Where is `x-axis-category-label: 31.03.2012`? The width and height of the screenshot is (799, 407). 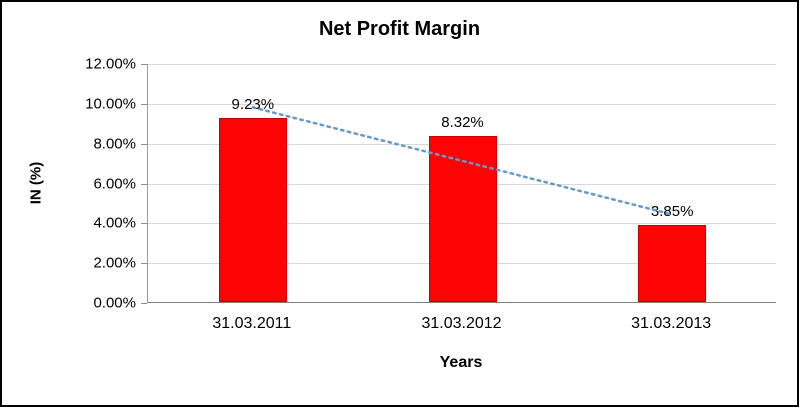
x-axis-category-label: 31.03.2012 is located at coordinates (461, 323).